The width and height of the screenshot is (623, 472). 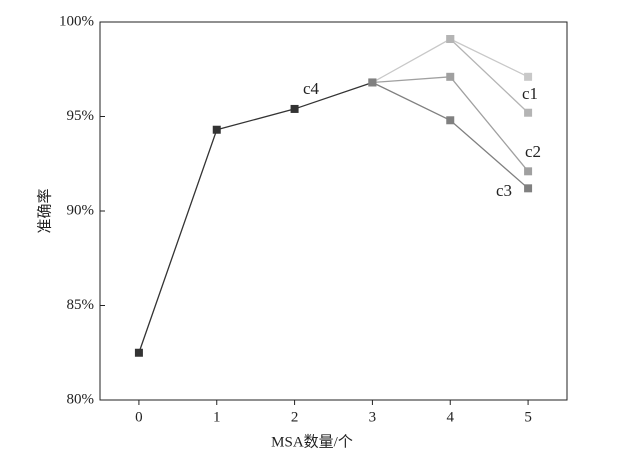 What do you see at coordinates (312, 441) in the screenshot?
I see `x-axis-label: MSA数量/个` at bounding box center [312, 441].